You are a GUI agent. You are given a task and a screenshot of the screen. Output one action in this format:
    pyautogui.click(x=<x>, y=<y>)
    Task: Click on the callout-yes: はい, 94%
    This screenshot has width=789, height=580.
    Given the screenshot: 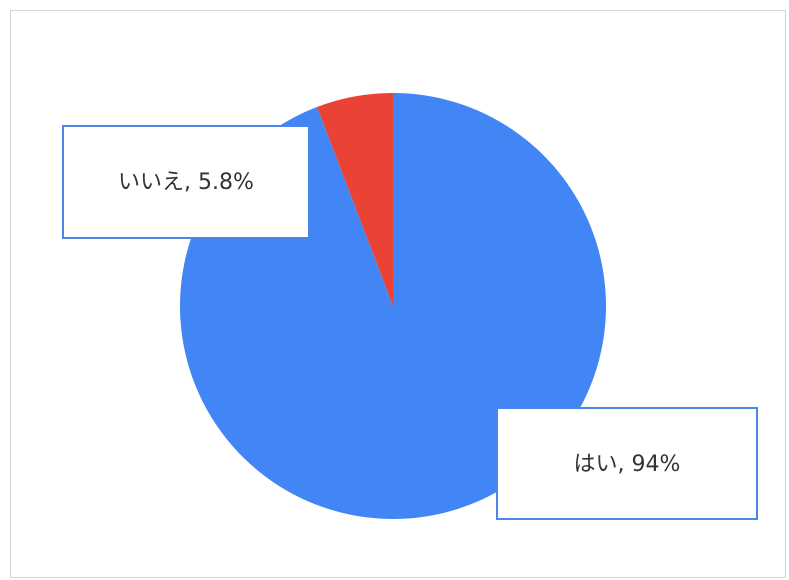 What is the action you would take?
    pyautogui.click(x=627, y=463)
    